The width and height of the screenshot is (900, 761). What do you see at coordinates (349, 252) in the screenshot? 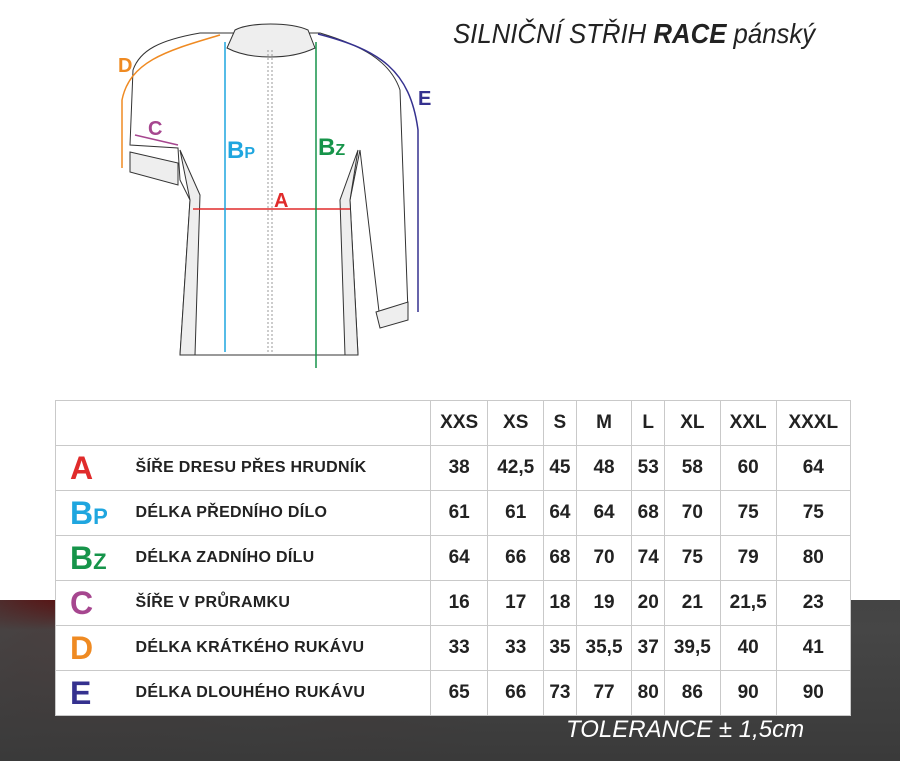
I see `jersey-side-panel-right` at bounding box center [349, 252].